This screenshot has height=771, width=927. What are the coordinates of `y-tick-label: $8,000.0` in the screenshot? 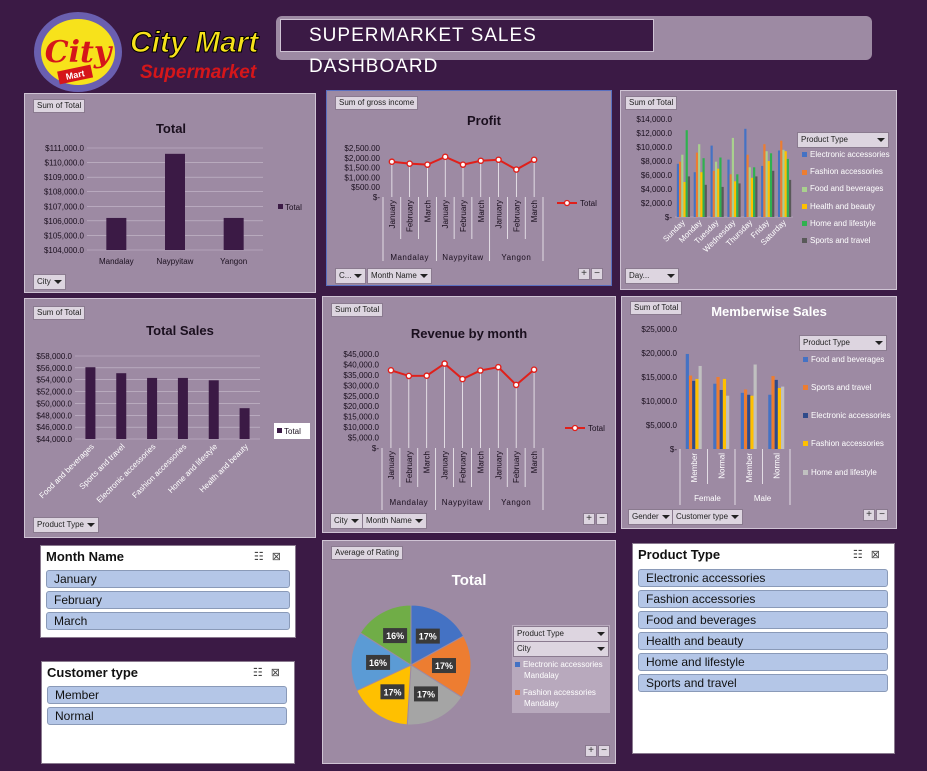 It's located at (657, 161).